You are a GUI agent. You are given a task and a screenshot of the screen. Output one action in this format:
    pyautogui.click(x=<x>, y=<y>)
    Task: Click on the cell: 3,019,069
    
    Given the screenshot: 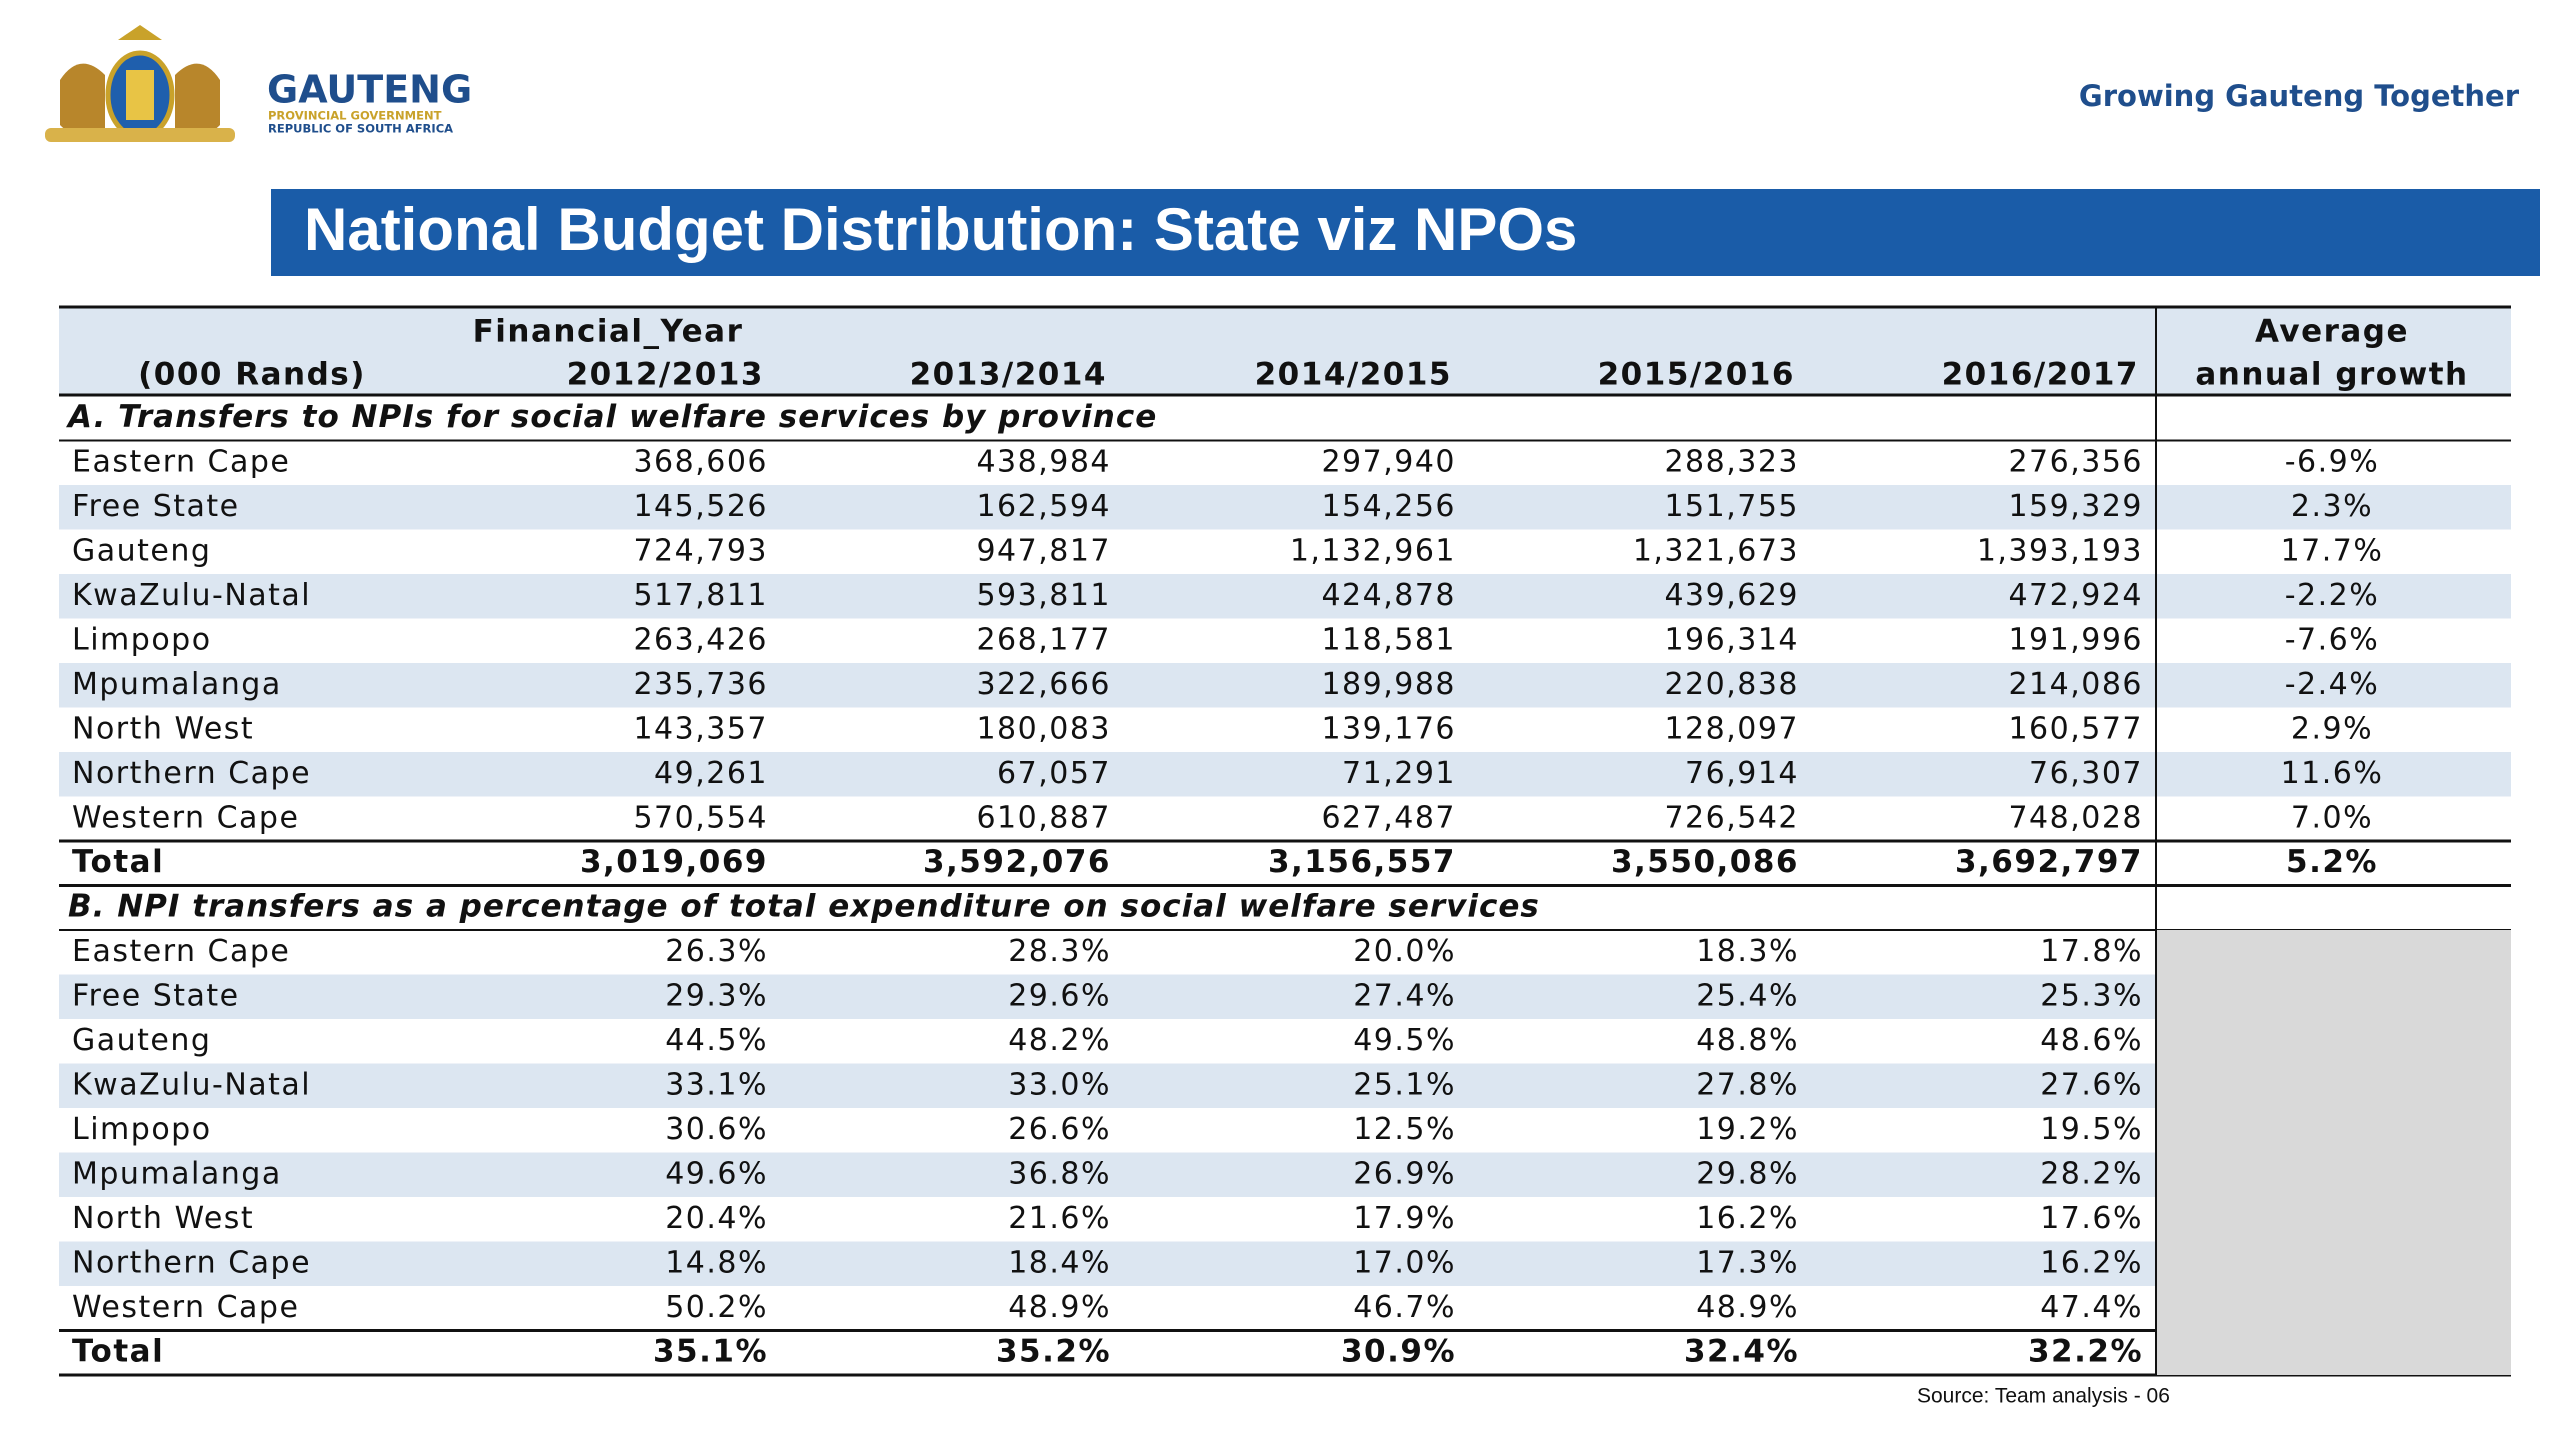 What is the action you would take?
    pyautogui.click(x=674, y=862)
    